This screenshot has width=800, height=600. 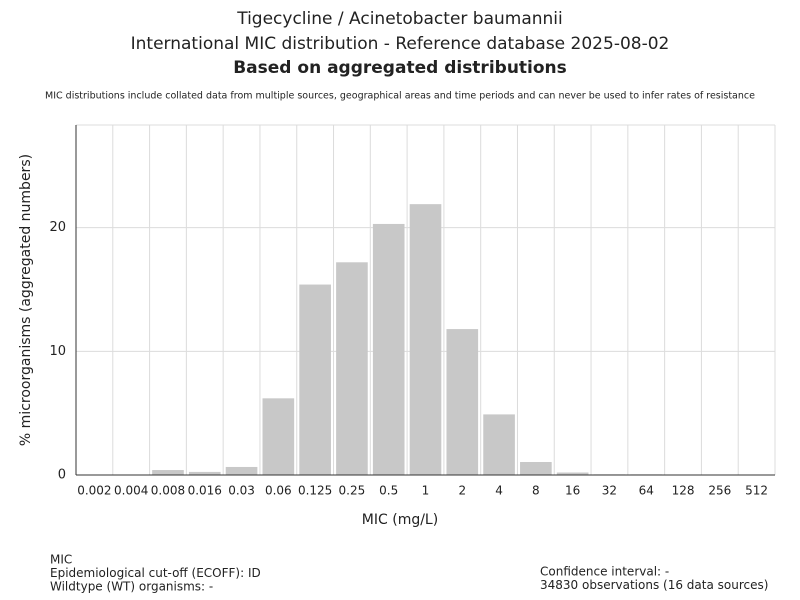 What do you see at coordinates (400, 68) in the screenshot?
I see `chart-heading: Based on aggregated distributions` at bounding box center [400, 68].